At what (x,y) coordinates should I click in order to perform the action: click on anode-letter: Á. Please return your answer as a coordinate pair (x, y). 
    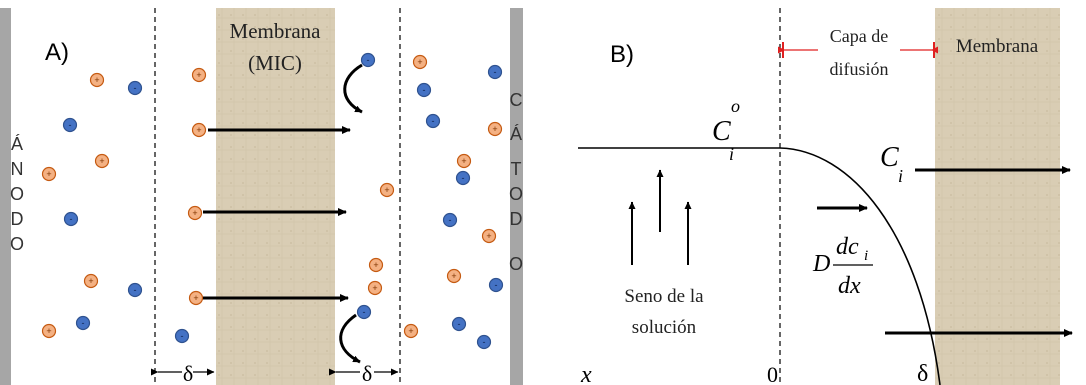
    Looking at the image, I should click on (17, 144).